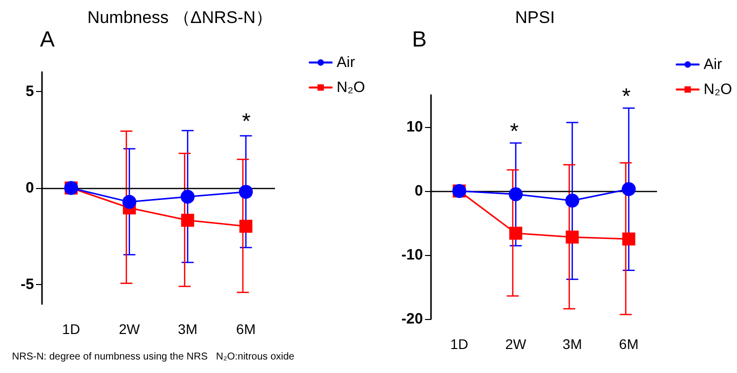  Describe the element at coordinates (535, 17) in the screenshot. I see `chart-title: NPSI` at that location.